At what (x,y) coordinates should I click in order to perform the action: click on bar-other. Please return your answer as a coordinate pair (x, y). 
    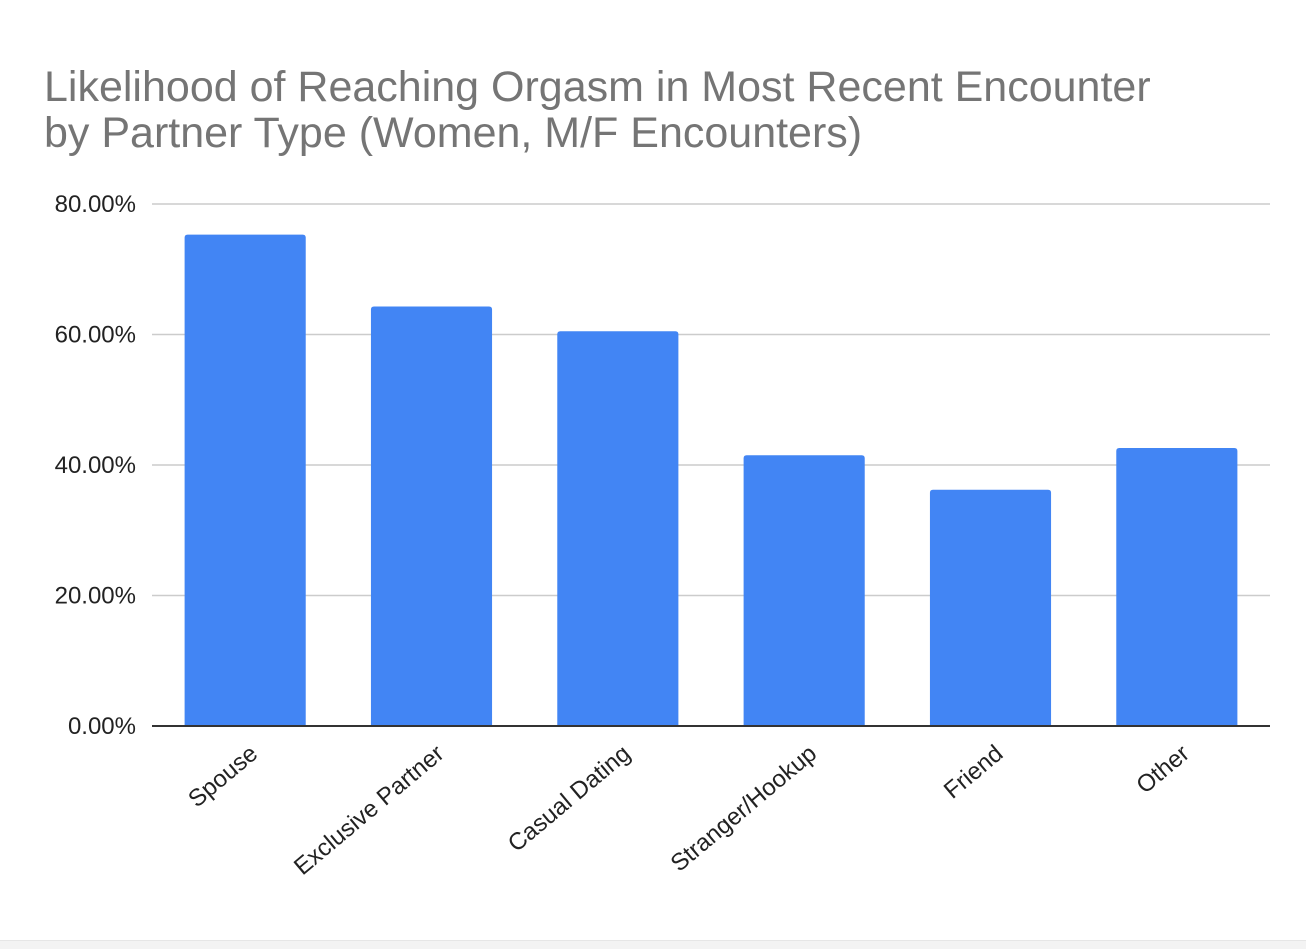
    Looking at the image, I should click on (1177, 587).